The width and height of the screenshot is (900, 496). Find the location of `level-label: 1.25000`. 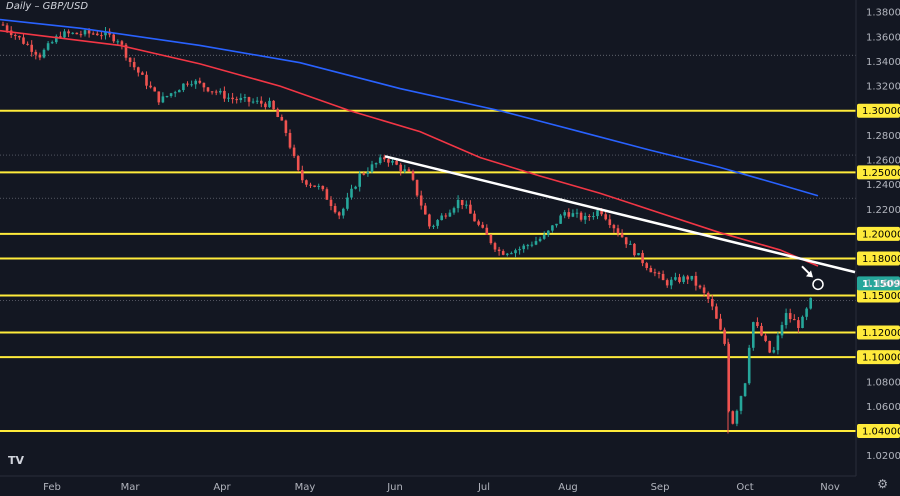

level-label: 1.25000 is located at coordinates (881, 173).